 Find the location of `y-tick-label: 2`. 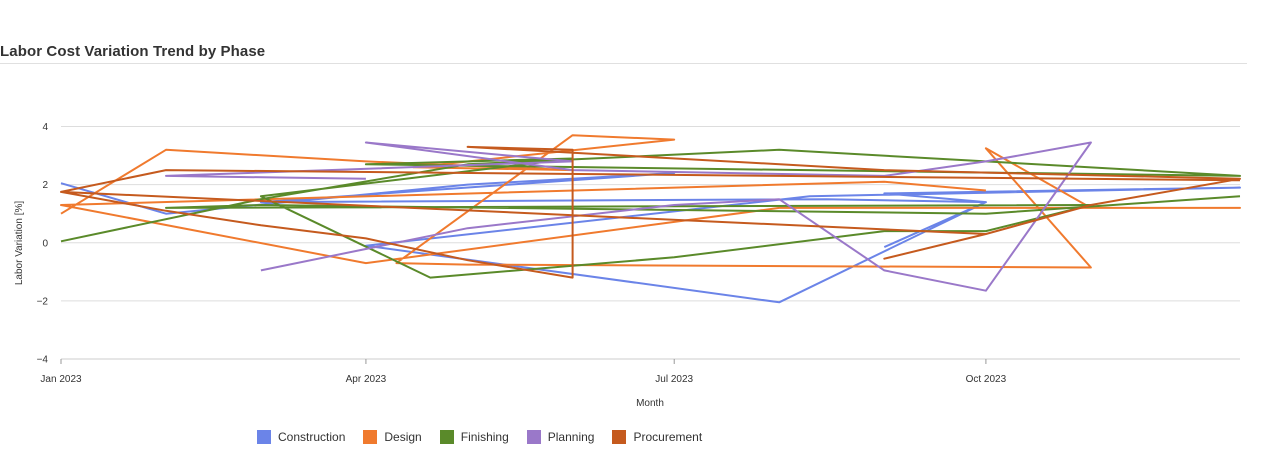

y-tick-label: 2 is located at coordinates (45, 185).